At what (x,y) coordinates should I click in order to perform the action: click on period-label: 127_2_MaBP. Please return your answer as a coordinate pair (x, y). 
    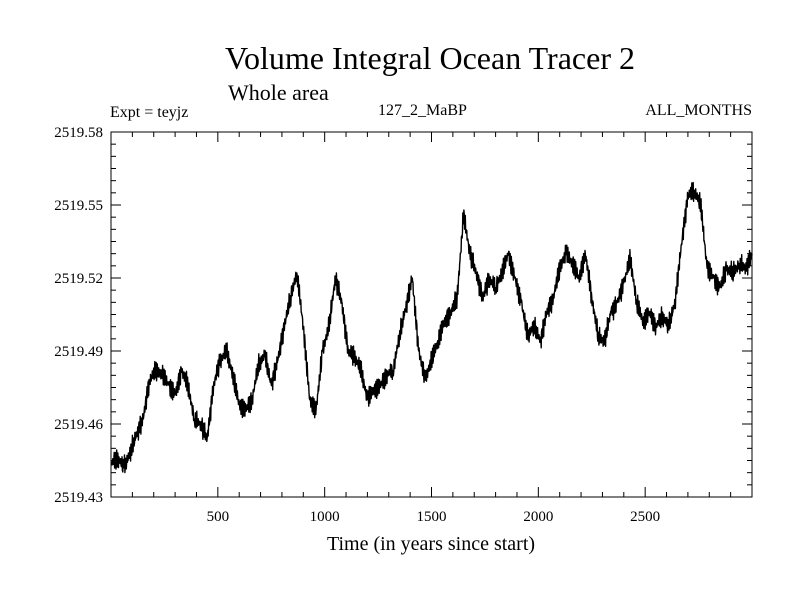
    Looking at the image, I should click on (422, 110).